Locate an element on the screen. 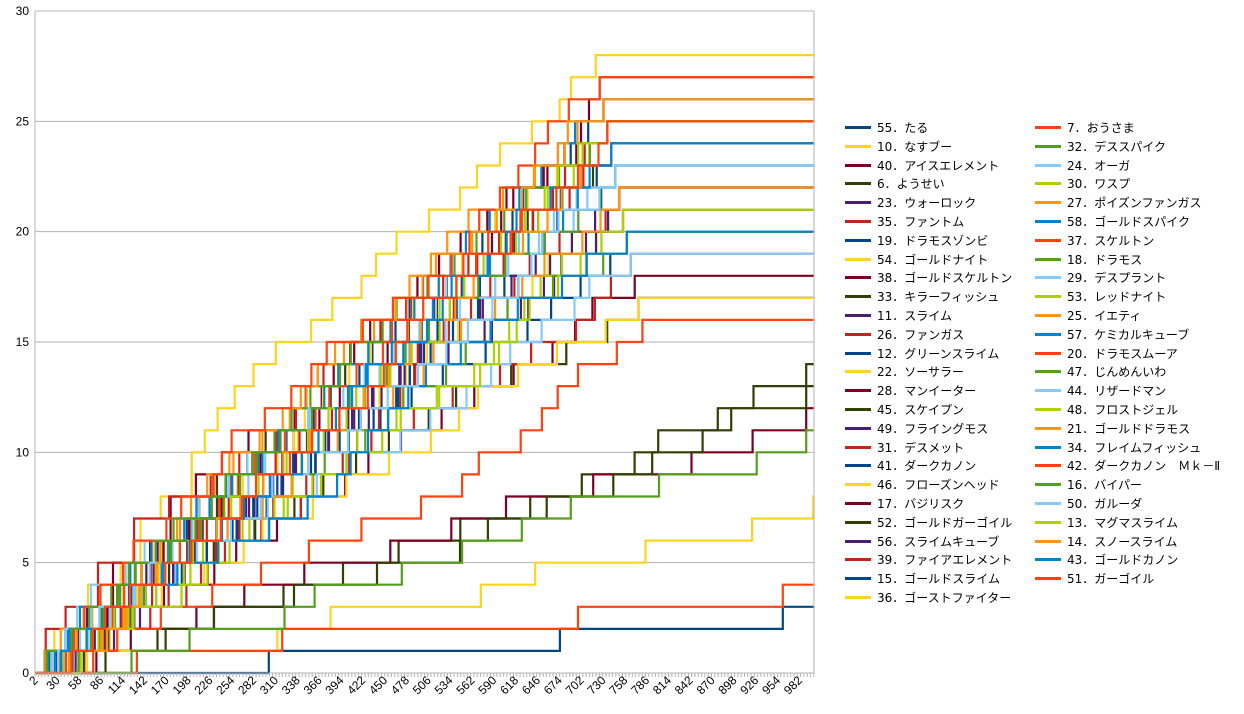  legend-item: 45．スケイプン is located at coordinates (928, 410).